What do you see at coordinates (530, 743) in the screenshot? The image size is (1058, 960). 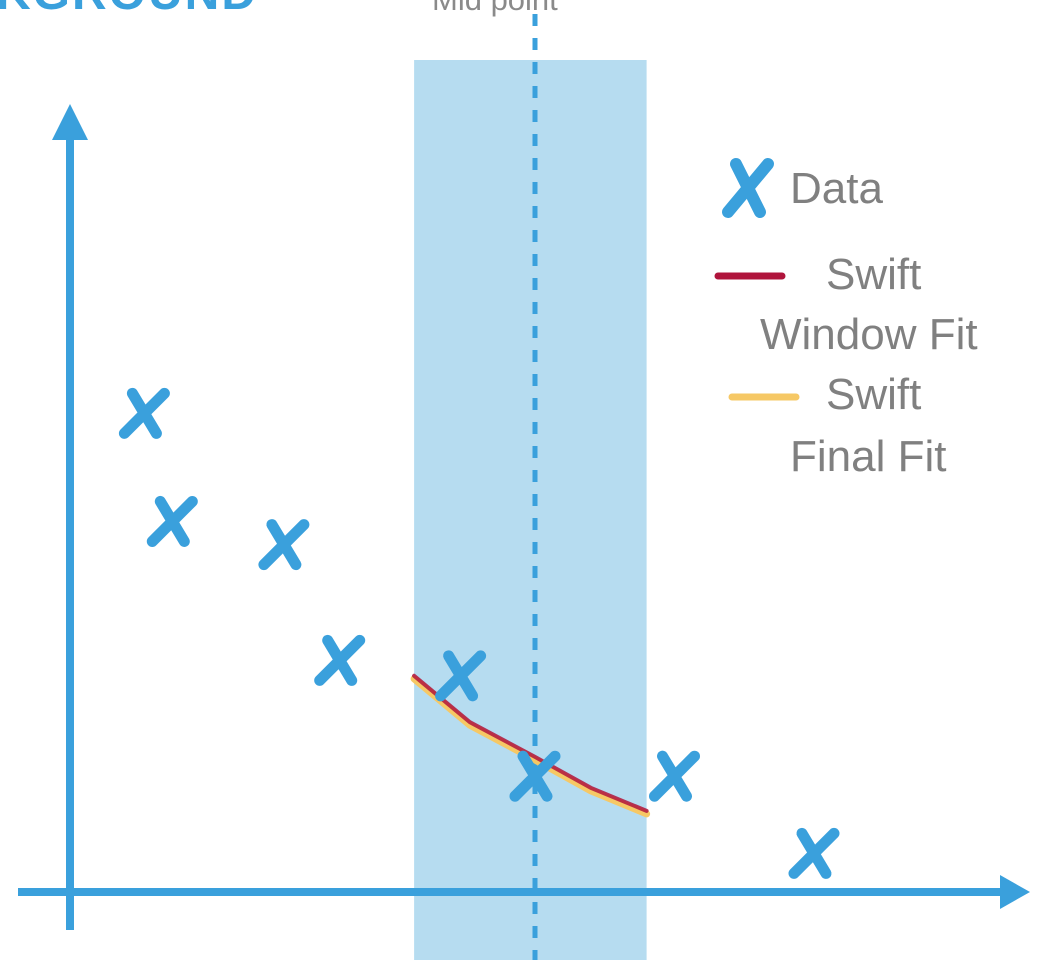 I see `swift-window-fit-curve` at bounding box center [530, 743].